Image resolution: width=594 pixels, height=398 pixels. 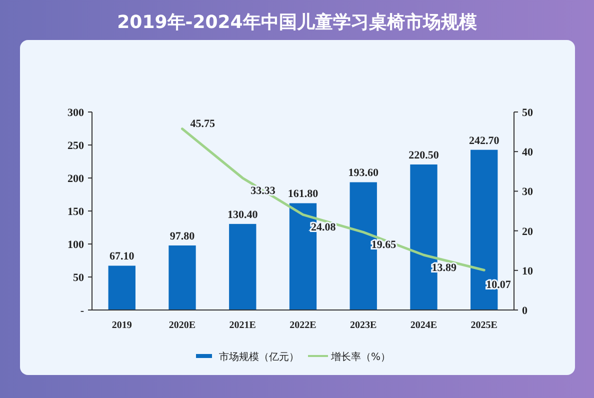 I want to click on y2-tick-label: 30, so click(x=528, y=192).